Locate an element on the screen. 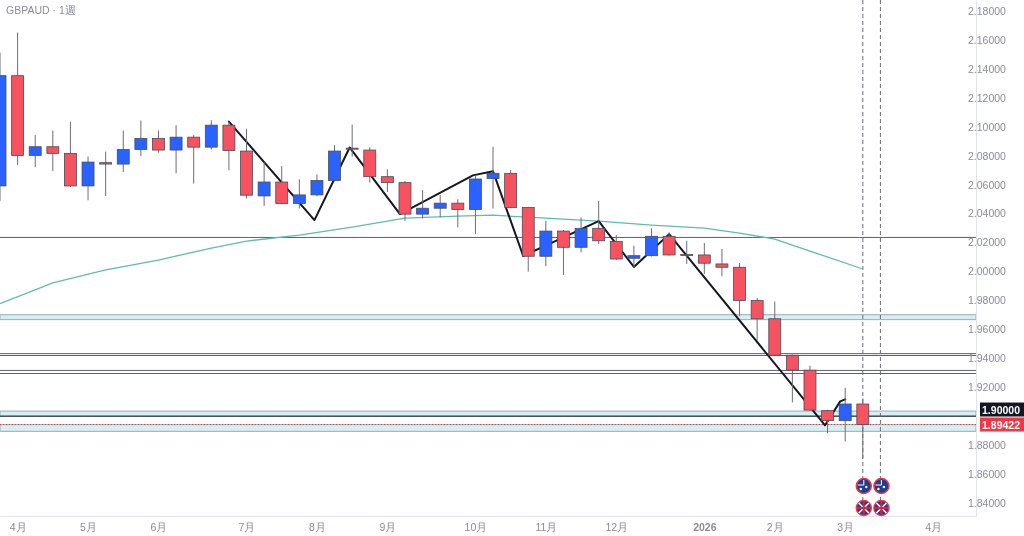 The image size is (1024, 536). x-tick-label: 11月 is located at coordinates (546, 527).